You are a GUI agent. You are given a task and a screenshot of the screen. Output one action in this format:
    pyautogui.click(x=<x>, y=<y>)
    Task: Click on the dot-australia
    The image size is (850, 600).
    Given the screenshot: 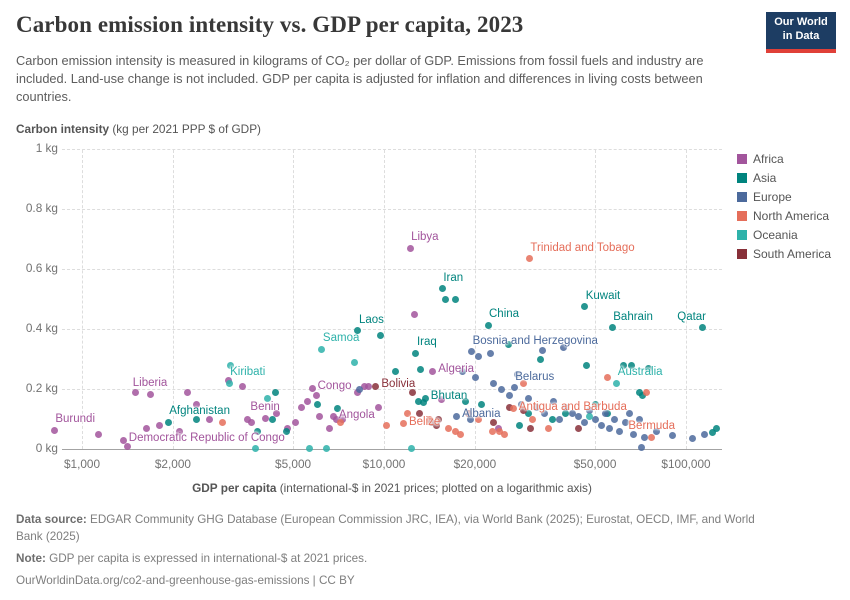 What is the action you would take?
    pyautogui.click(x=617, y=383)
    